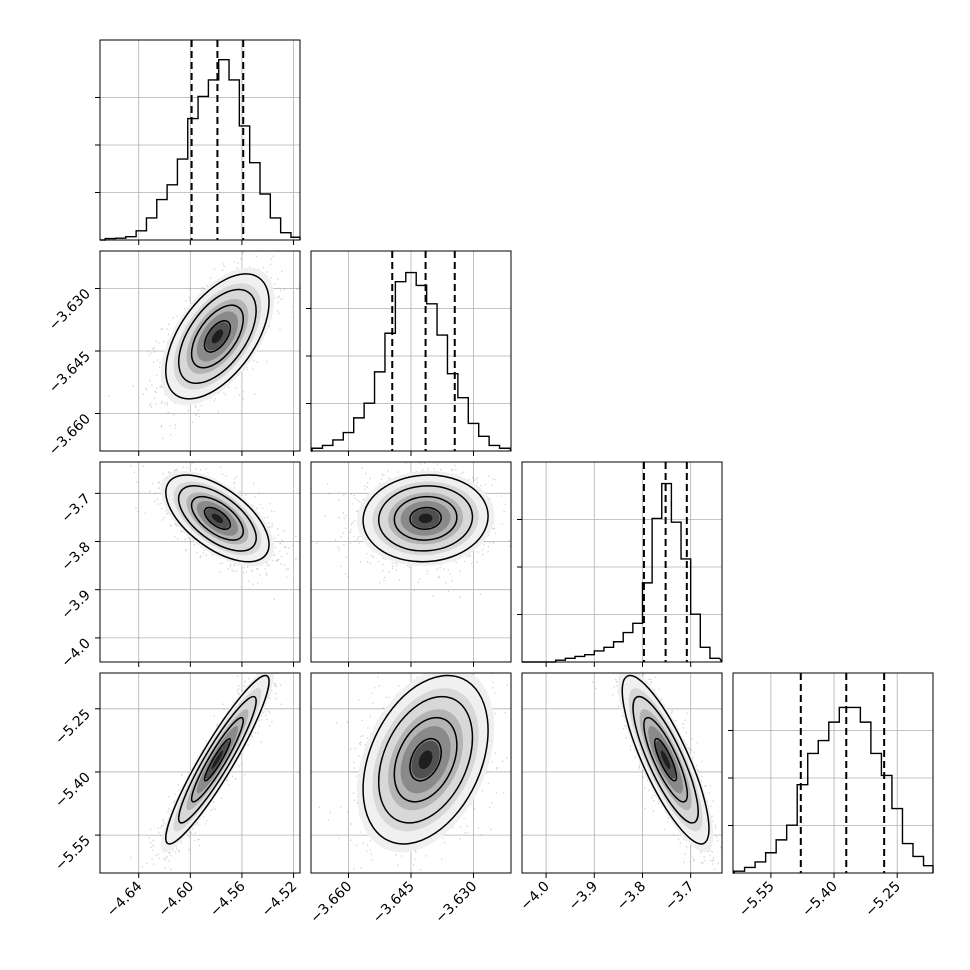  What do you see at coordinates (280, 900) in the screenshot?
I see `x-tick-label: −4.52` at bounding box center [280, 900].